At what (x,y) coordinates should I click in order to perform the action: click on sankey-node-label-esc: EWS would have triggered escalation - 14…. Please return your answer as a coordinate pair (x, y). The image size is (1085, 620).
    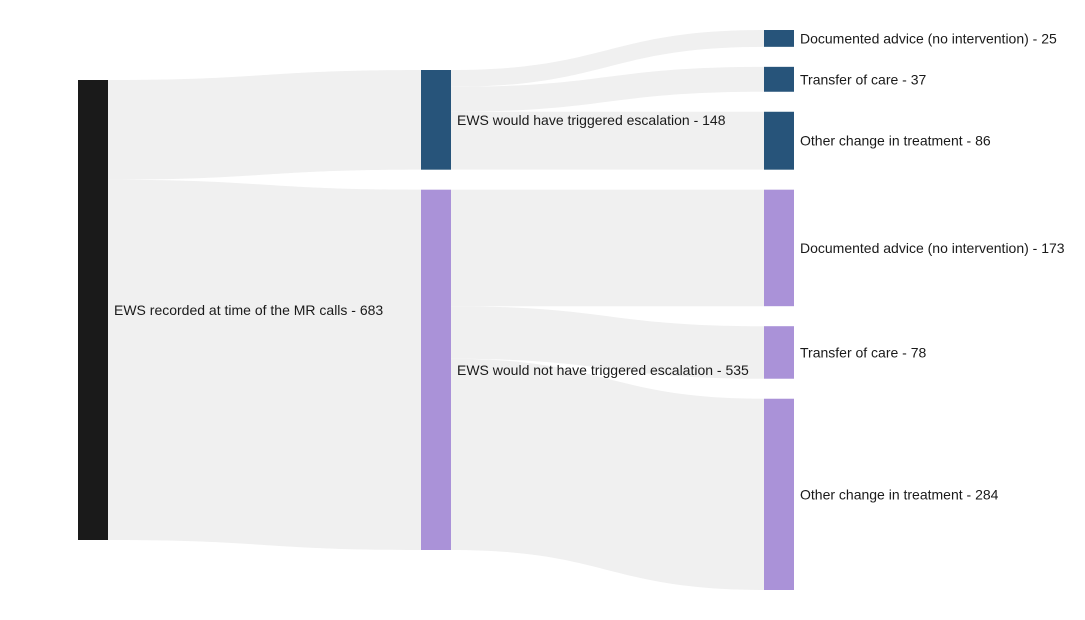
    Looking at the image, I should click on (591, 120).